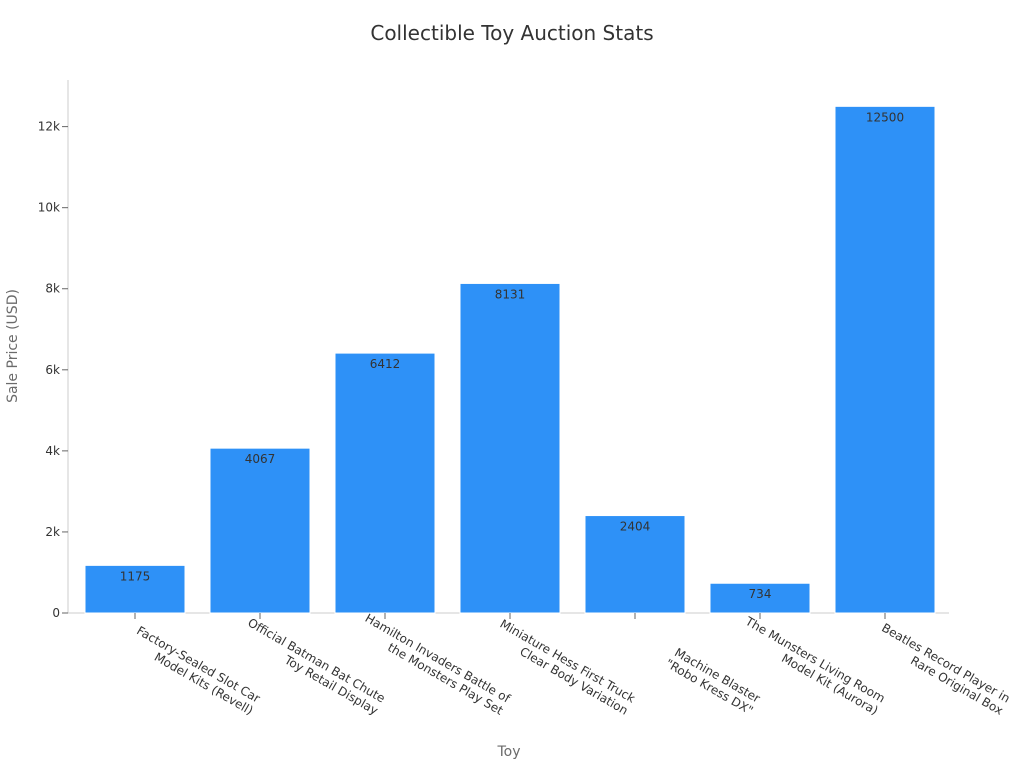 This screenshot has width=1024, height=768. What do you see at coordinates (508, 752) in the screenshot?
I see `x-axis-label: Toy` at bounding box center [508, 752].